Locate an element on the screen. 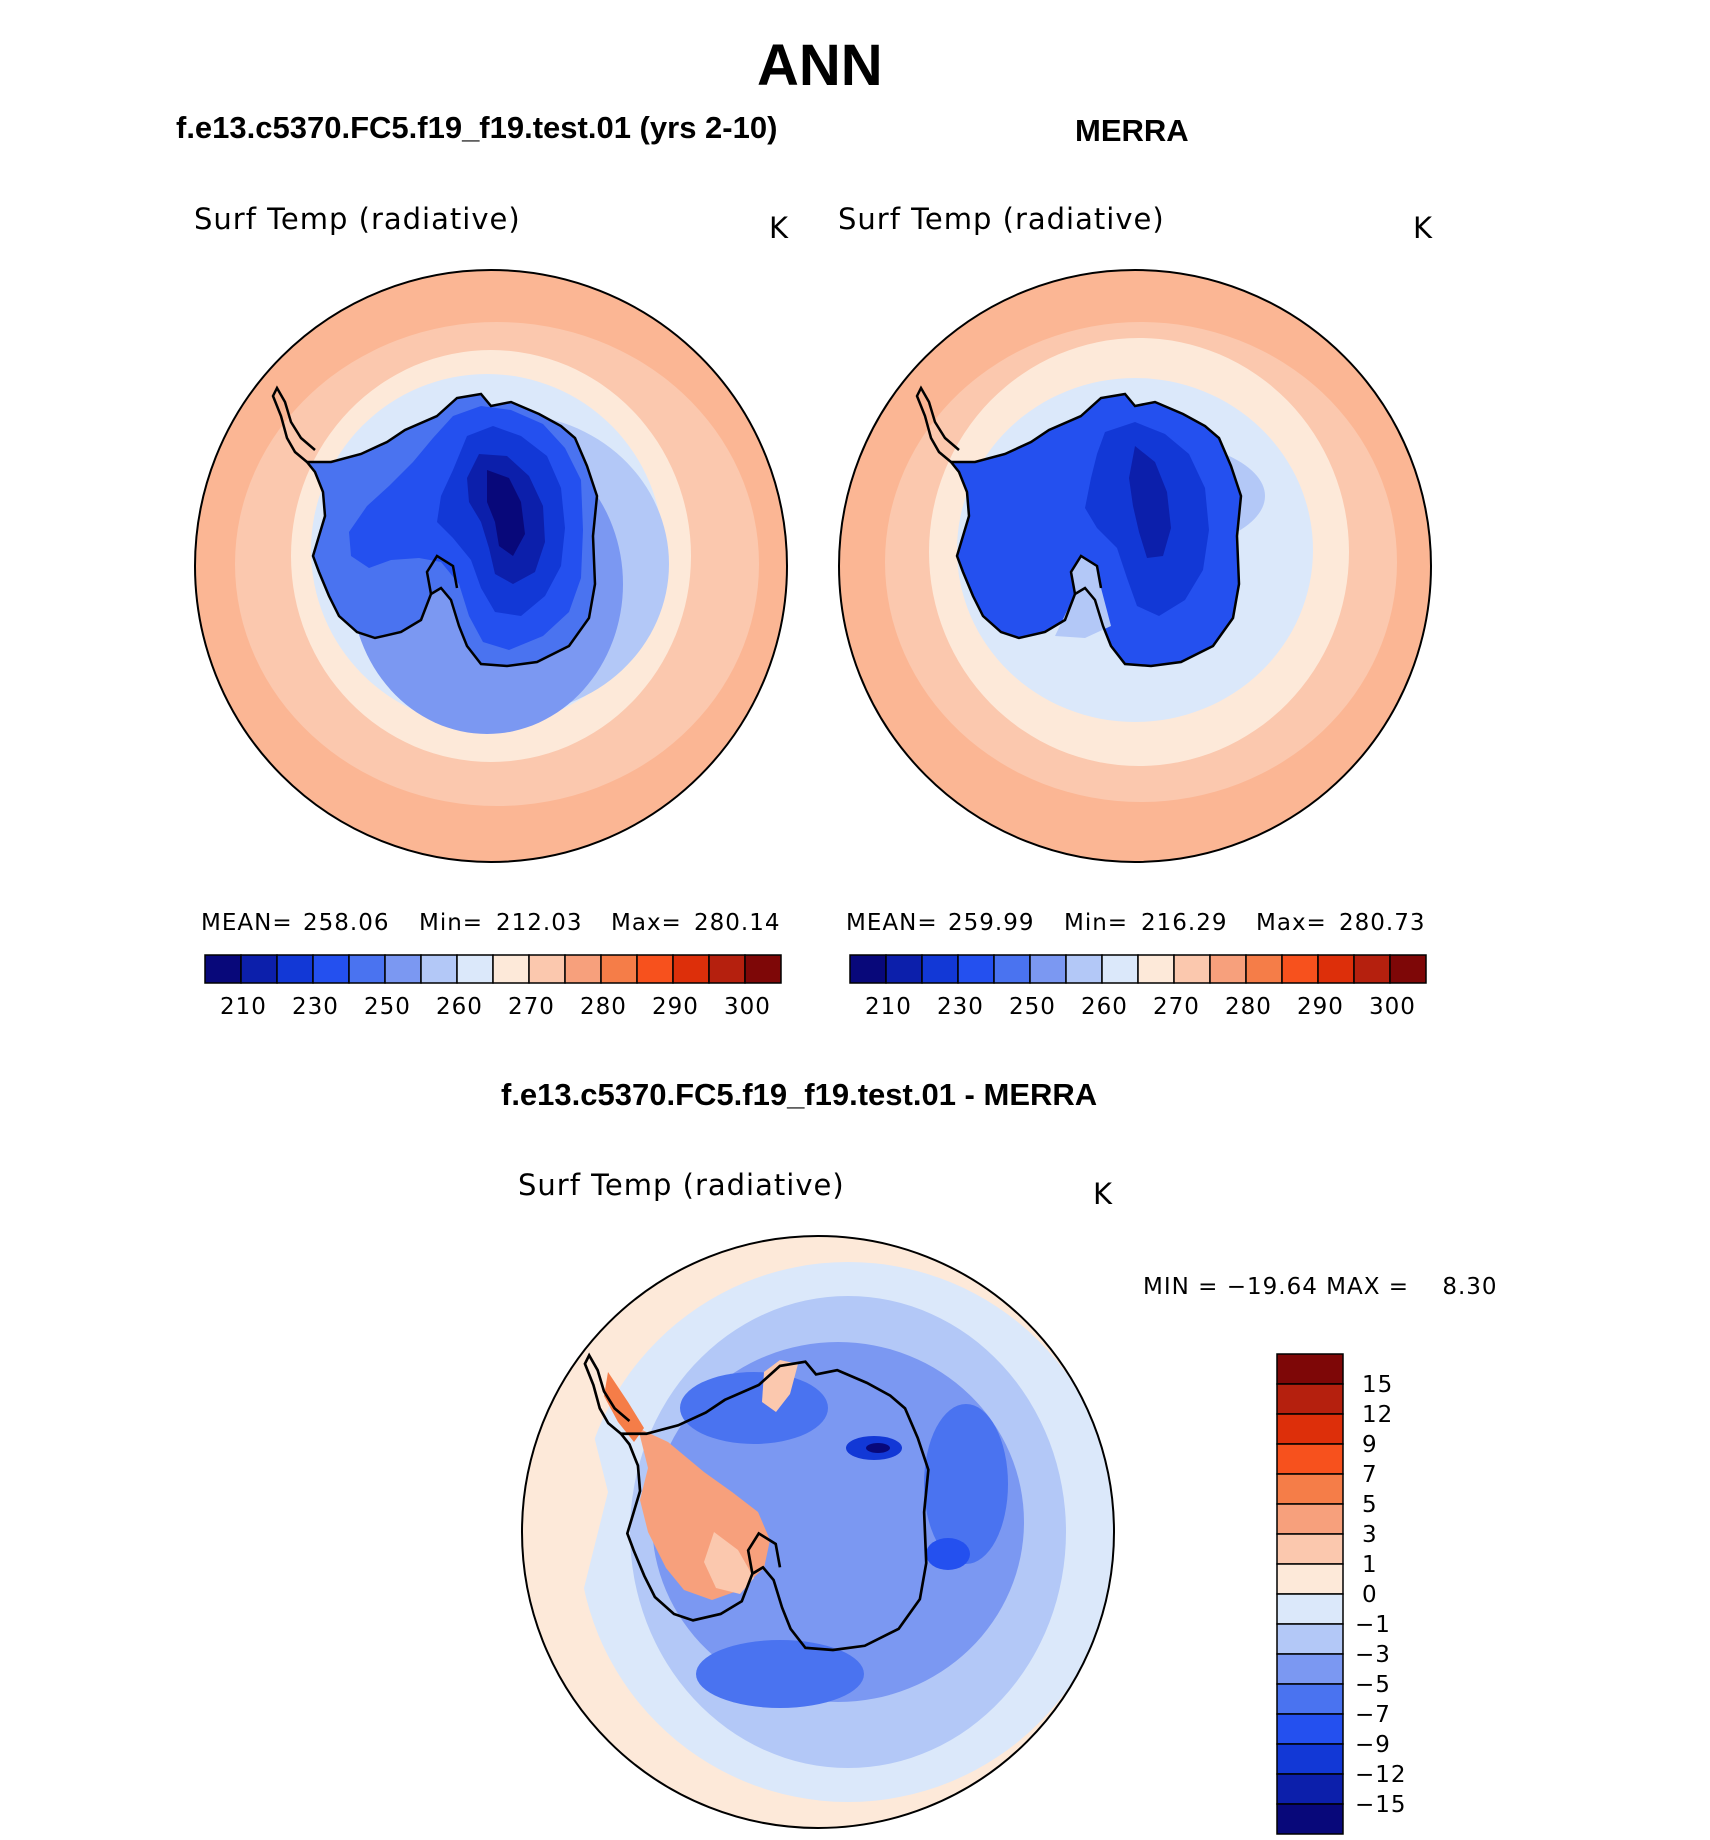 The height and width of the screenshot is (1840, 1710). panel-2-tick: 230 is located at coordinates (960, 1007).